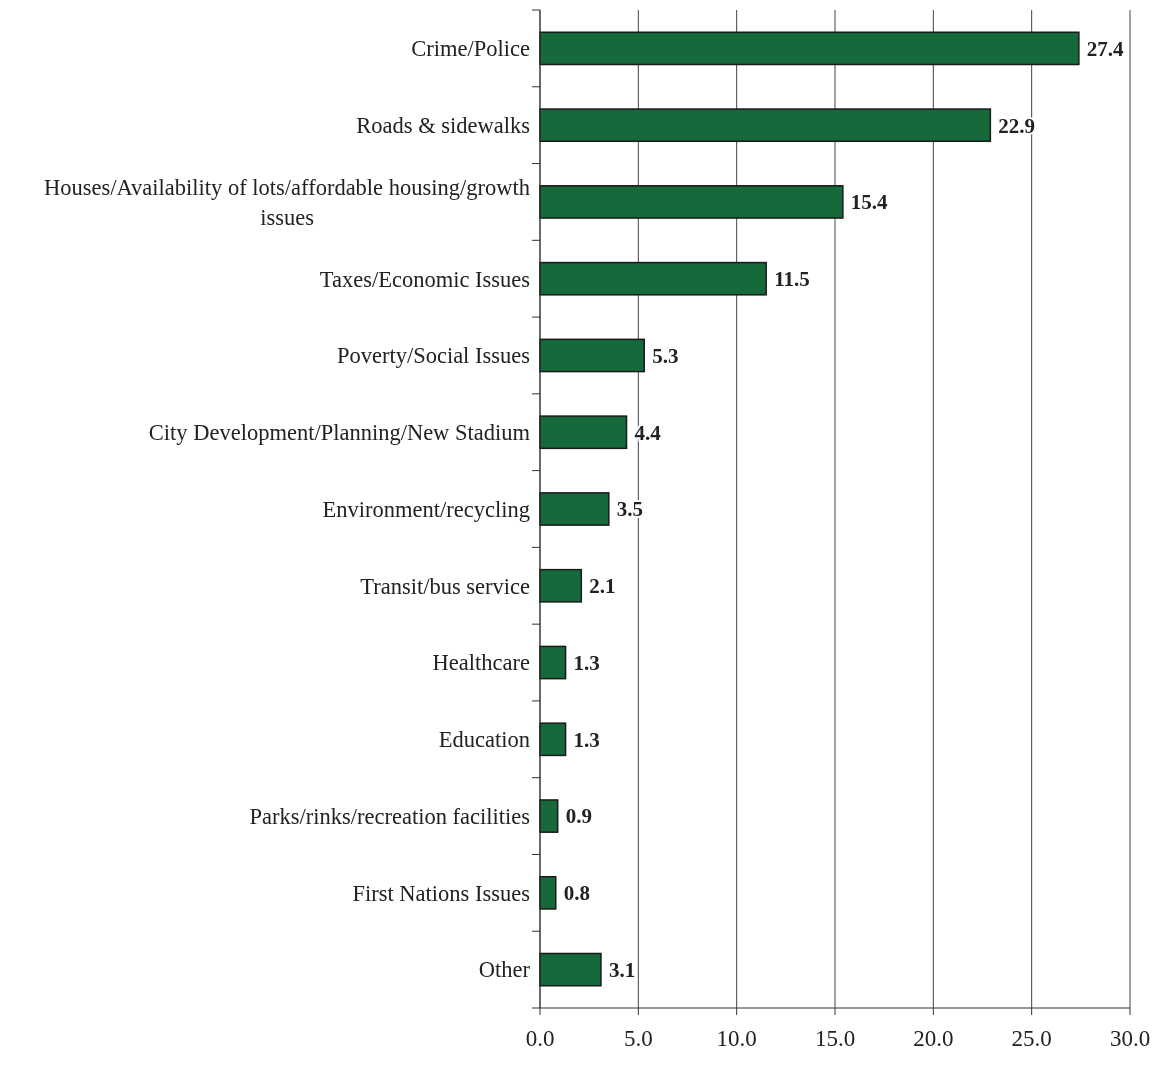 The height and width of the screenshot is (1067, 1167). What do you see at coordinates (426, 509) in the screenshot?
I see `y-tick-label: Environment/recycling` at bounding box center [426, 509].